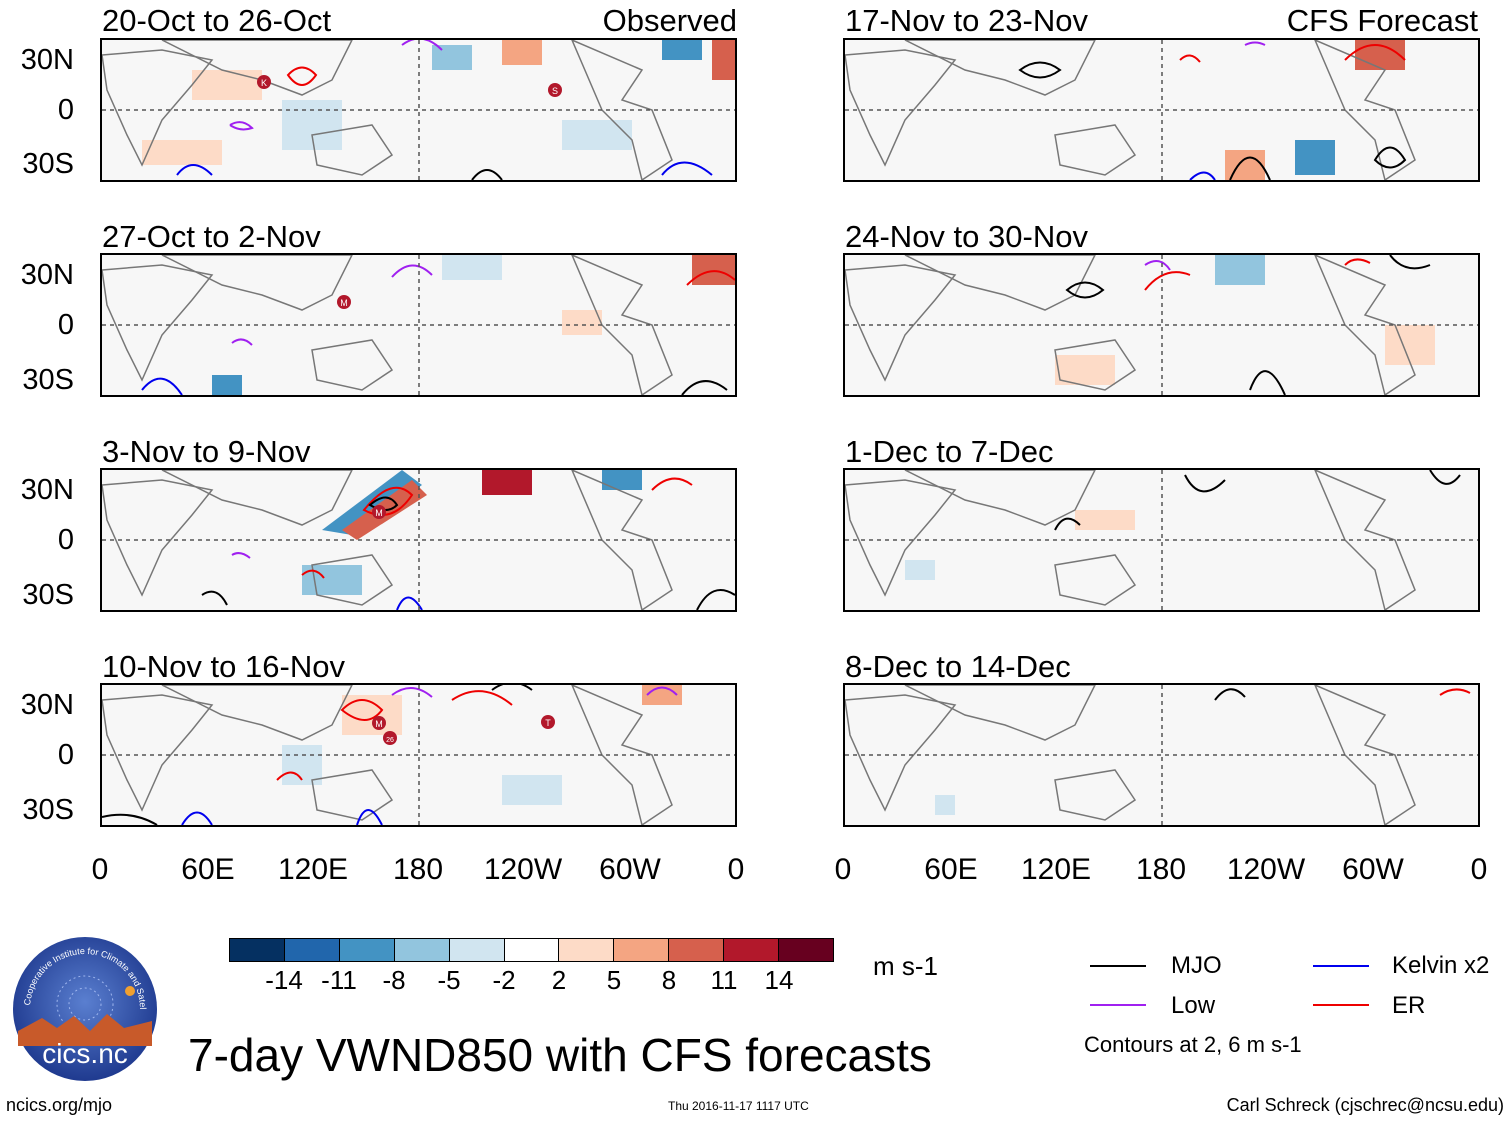  I want to click on main-title: 7-day VWND850 with CFS forecasts, so click(560, 1055).